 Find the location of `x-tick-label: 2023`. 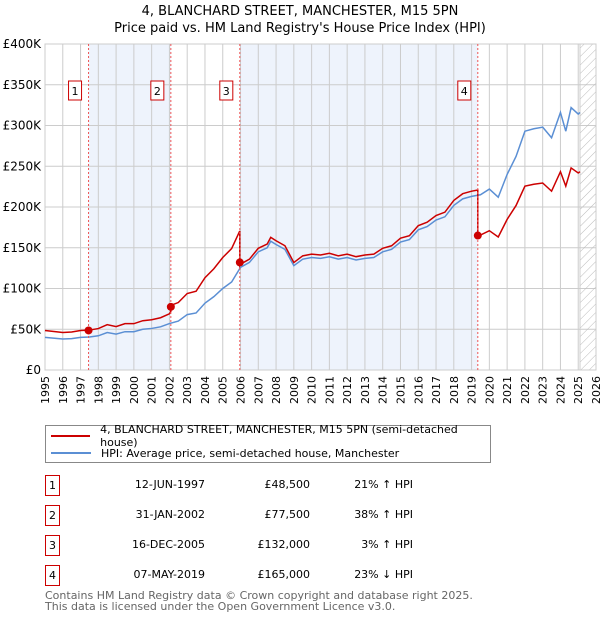

x-tick-label: 2023 is located at coordinates (543, 390).